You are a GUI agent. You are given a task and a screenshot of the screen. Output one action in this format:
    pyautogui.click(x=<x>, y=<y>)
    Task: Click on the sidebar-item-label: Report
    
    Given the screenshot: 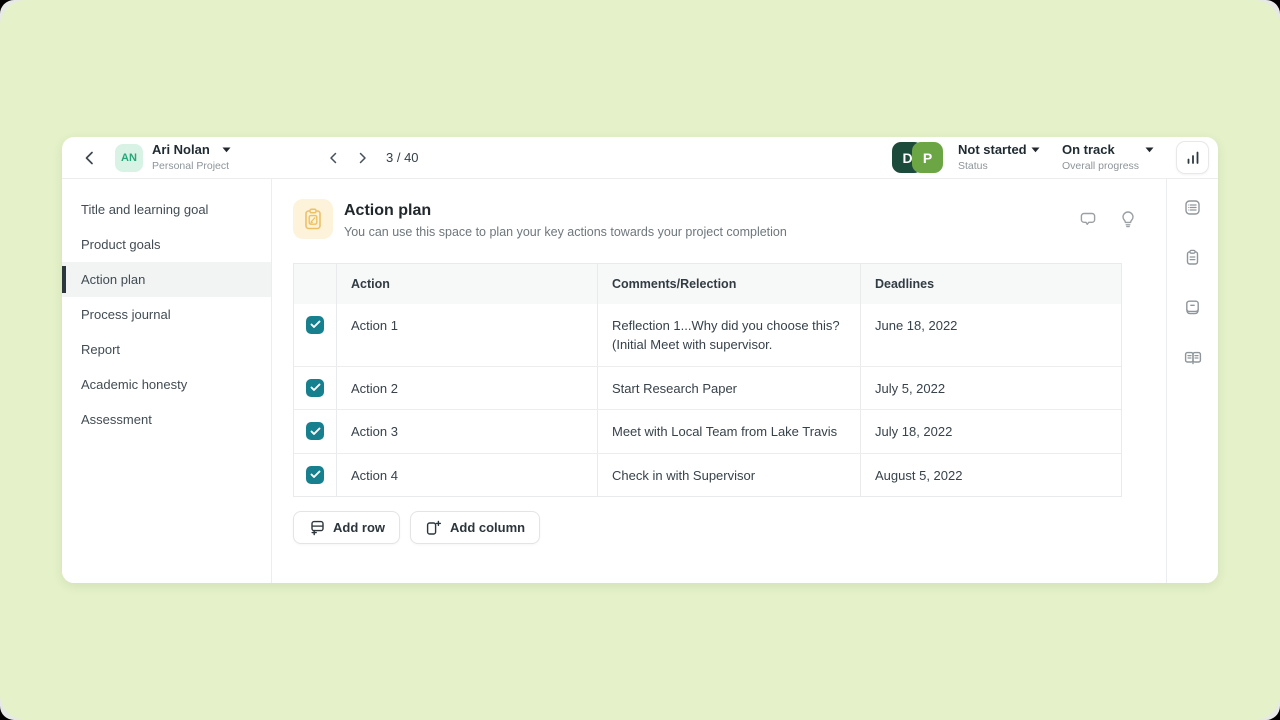 What is the action you would take?
    pyautogui.click(x=101, y=349)
    